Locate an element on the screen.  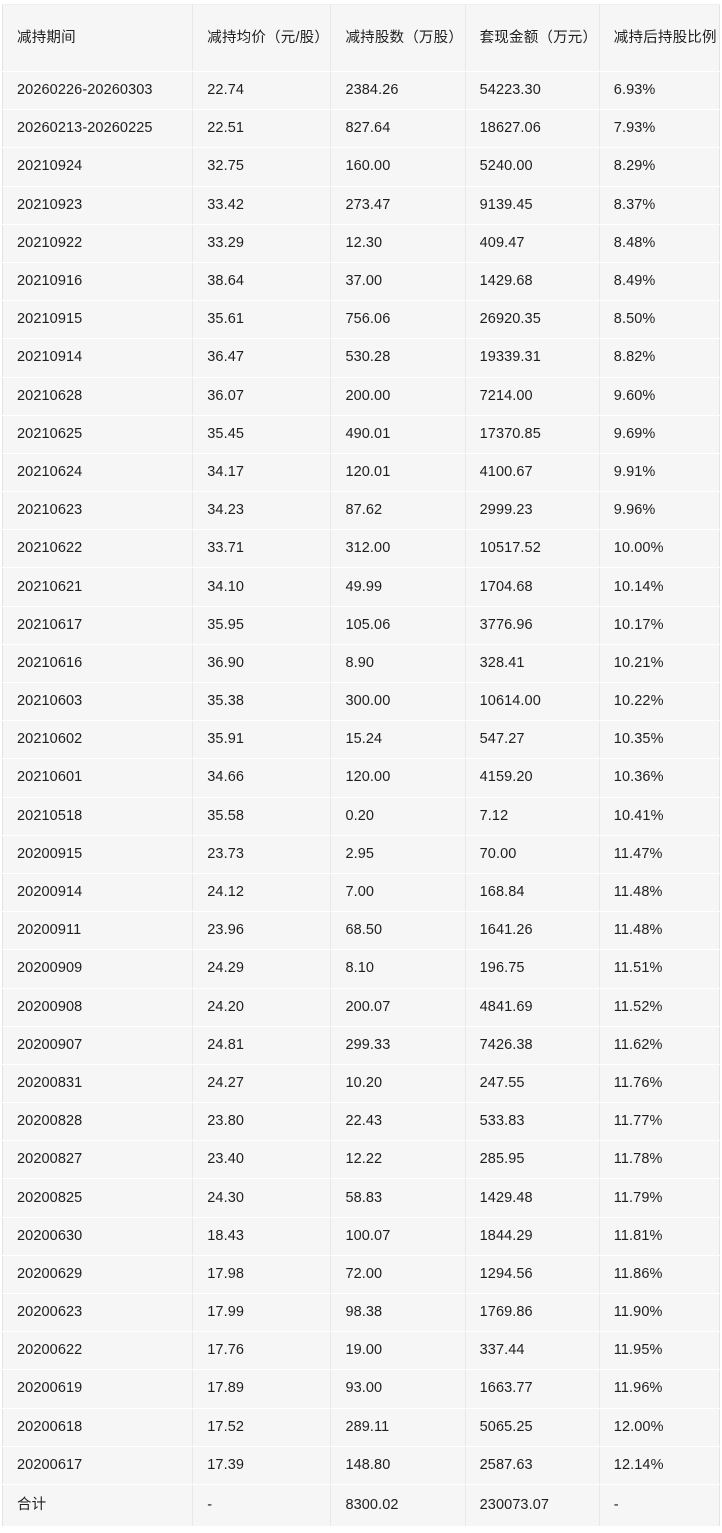
table-row: 20210603 35.38 300.00 10614.00 10.22% is located at coordinates (361, 701).